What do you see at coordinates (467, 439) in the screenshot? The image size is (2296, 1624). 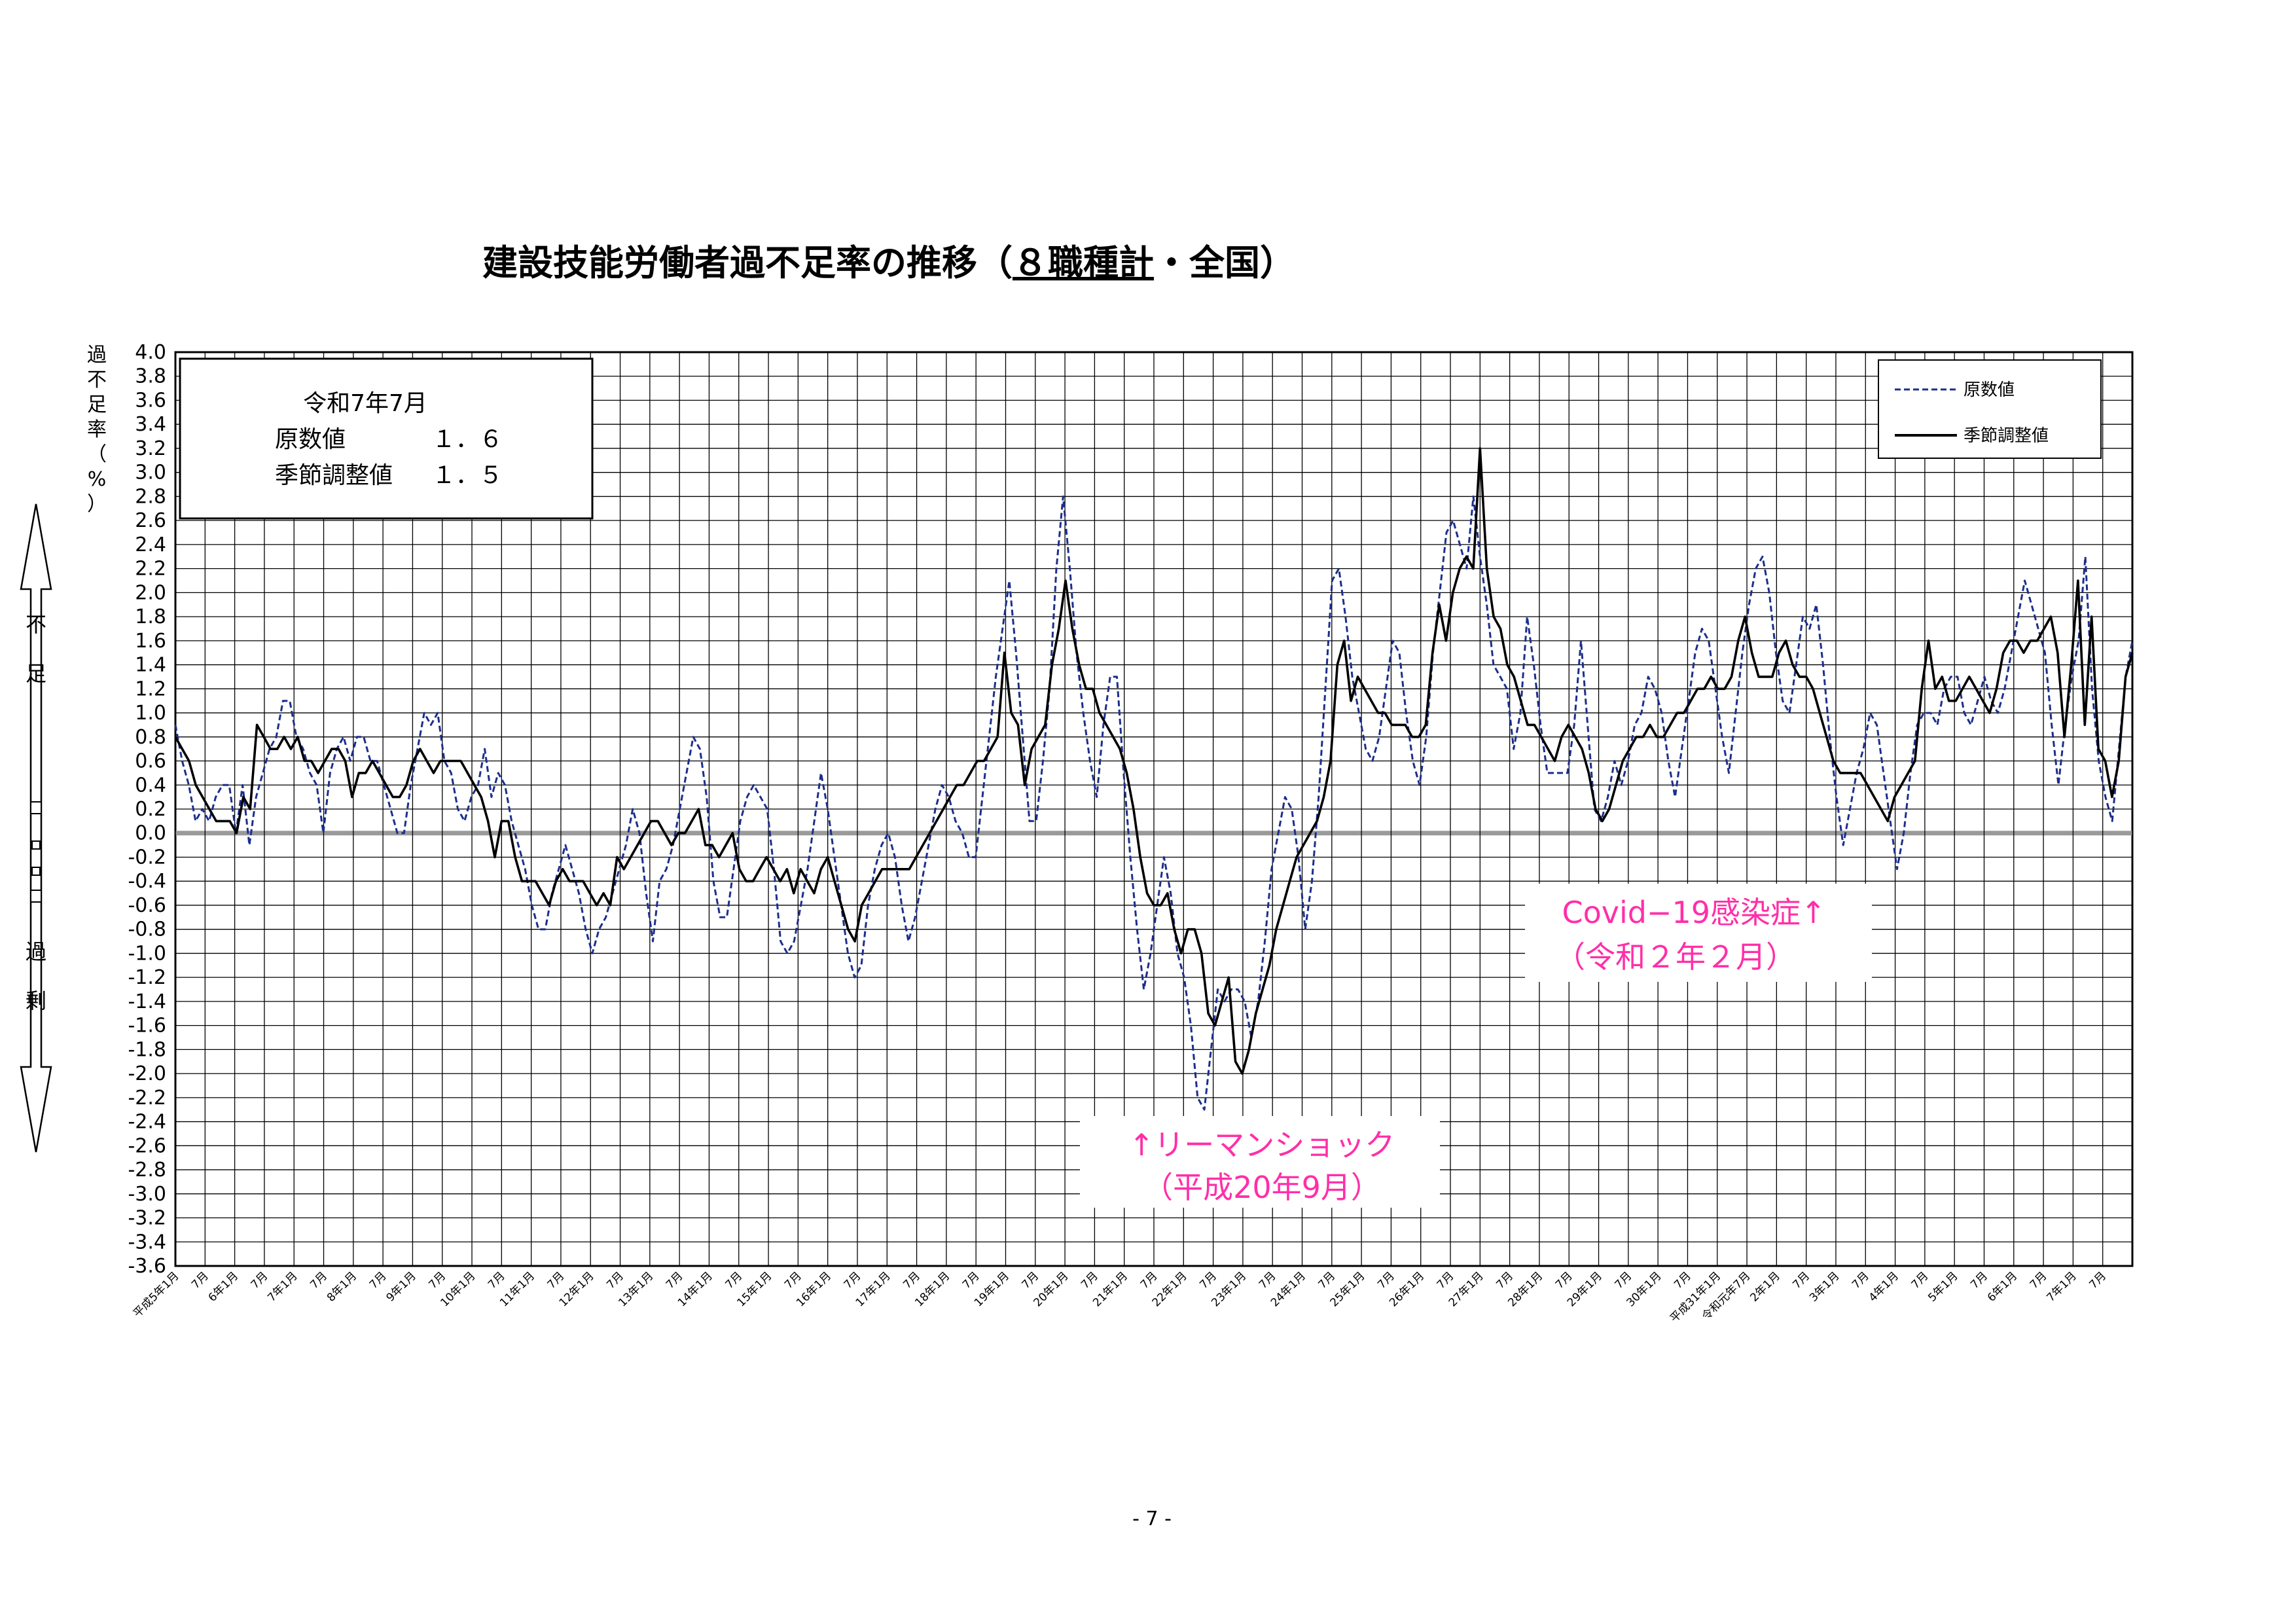 I see `note-raw-value: １．６` at bounding box center [467, 439].